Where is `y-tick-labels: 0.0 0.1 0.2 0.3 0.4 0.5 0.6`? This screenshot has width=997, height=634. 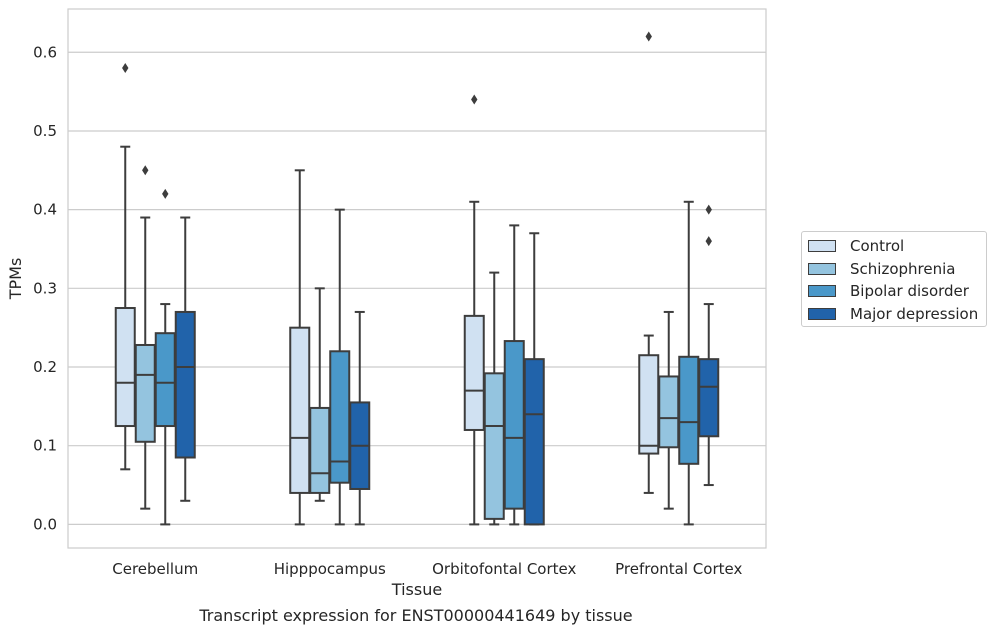 y-tick-labels: 0.0 0.1 0.2 0.3 0.4 0.5 0.6 is located at coordinates (45, 288).